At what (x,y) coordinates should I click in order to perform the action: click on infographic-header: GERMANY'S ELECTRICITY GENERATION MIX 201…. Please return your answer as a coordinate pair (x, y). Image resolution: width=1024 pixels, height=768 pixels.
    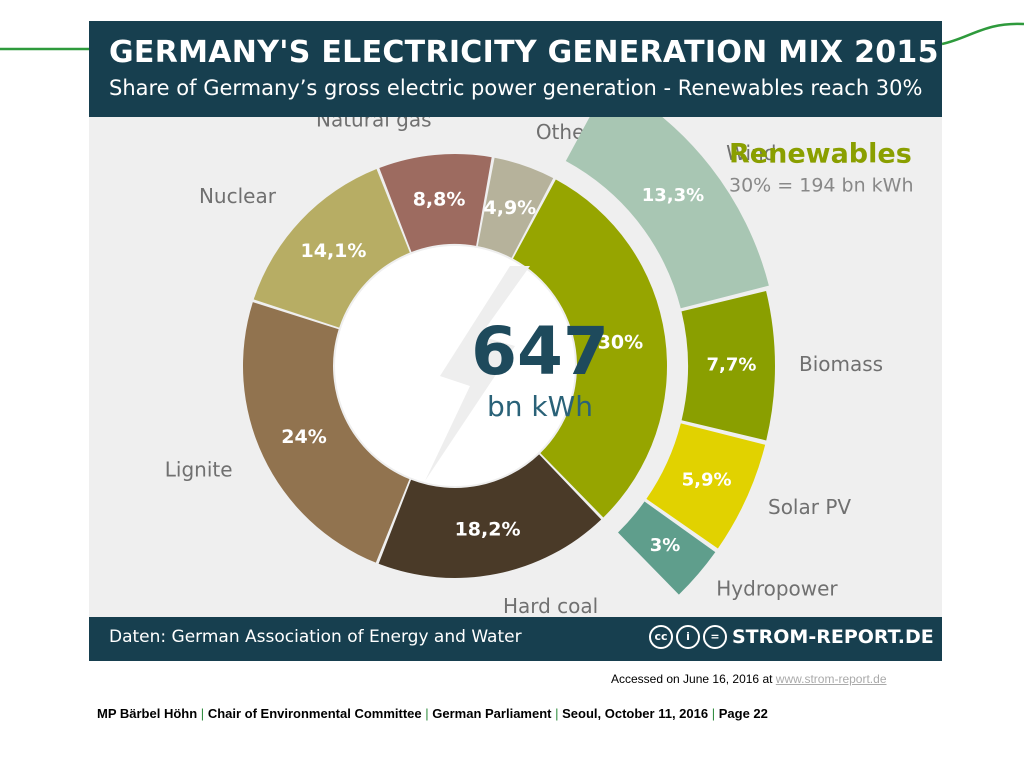
    Looking at the image, I should click on (515, 69).